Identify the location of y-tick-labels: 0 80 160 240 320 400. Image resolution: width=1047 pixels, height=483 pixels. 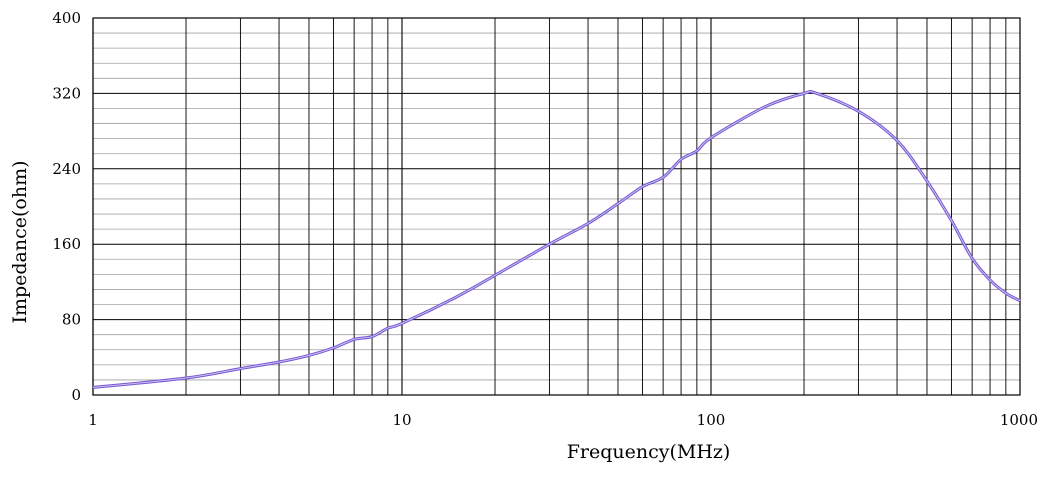
(66, 206).